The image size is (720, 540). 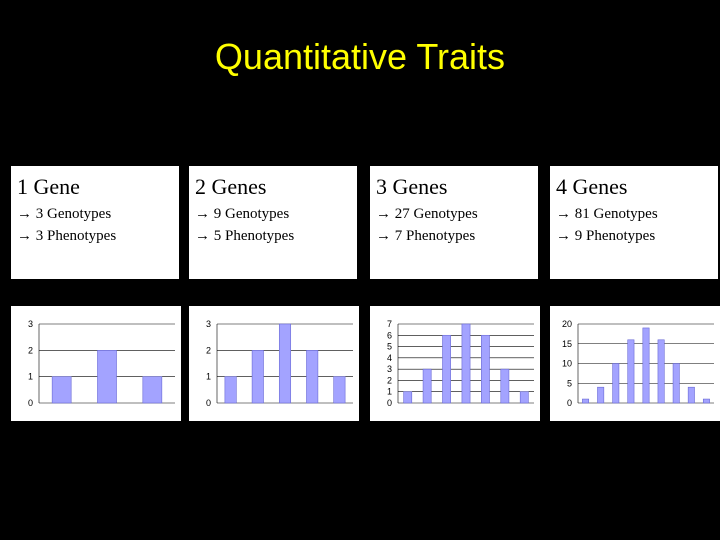 I want to click on phenotypes-line: → 3 Phenotypes, so click(x=66, y=236).